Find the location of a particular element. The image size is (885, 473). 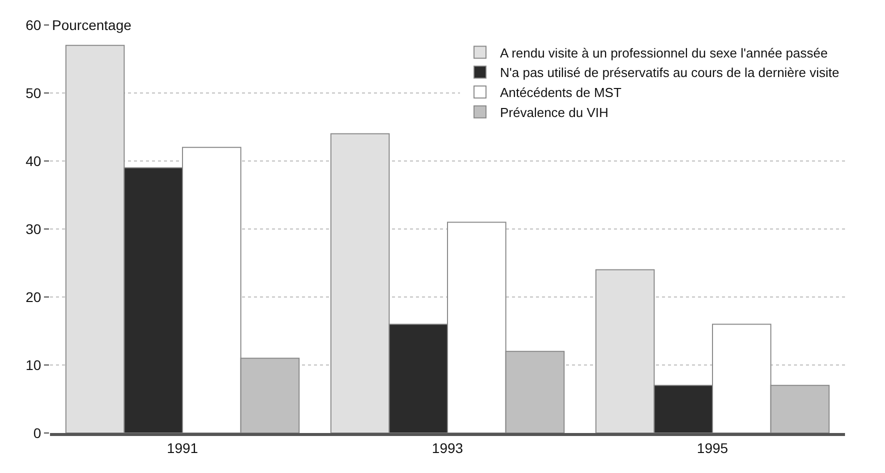

x-tick-label: 1991 is located at coordinates (182, 448).